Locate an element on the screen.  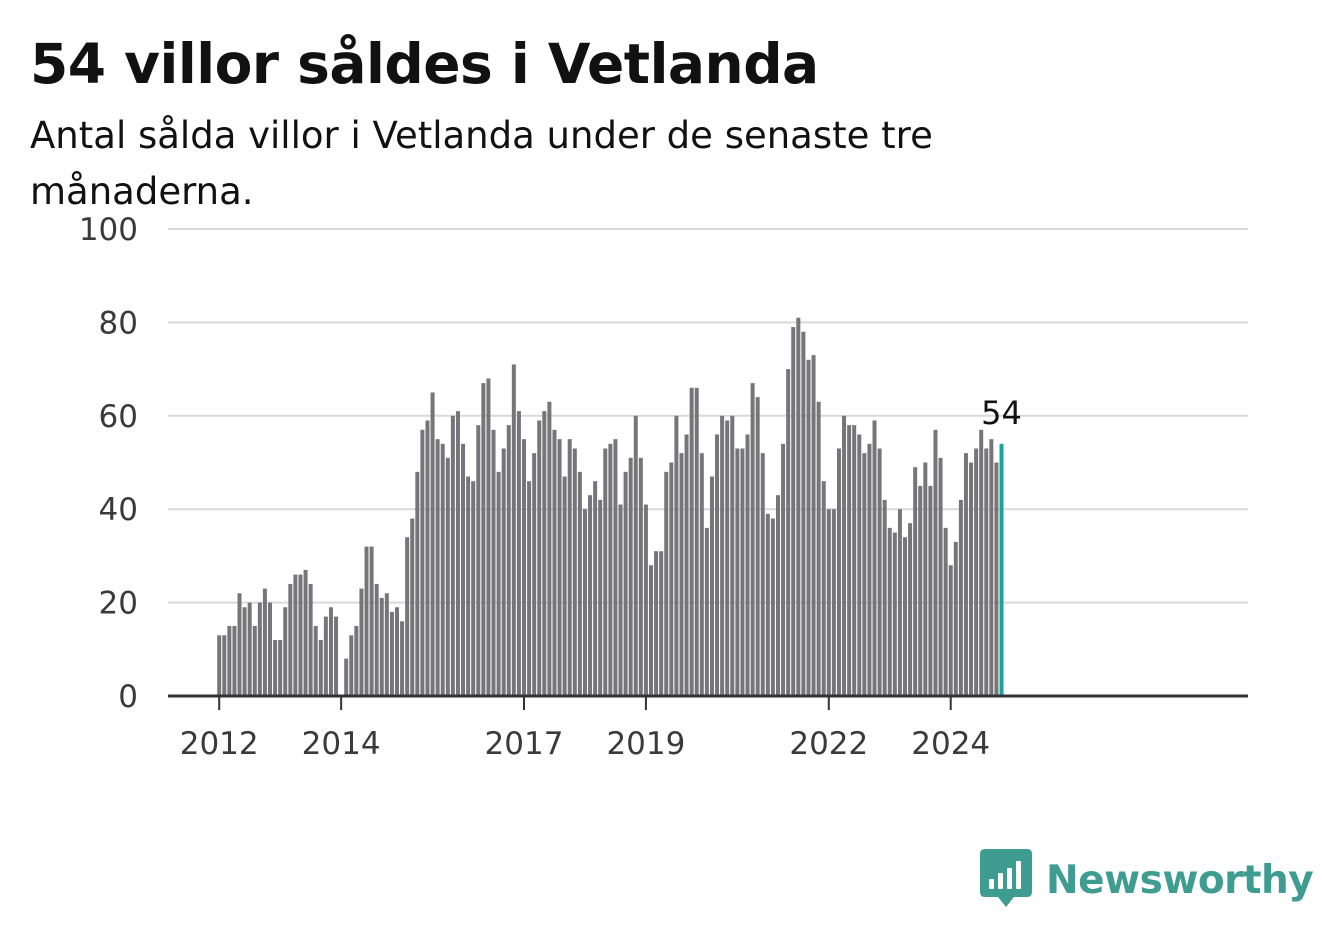
x-tick-label-2022: 2022 is located at coordinates (828, 744).